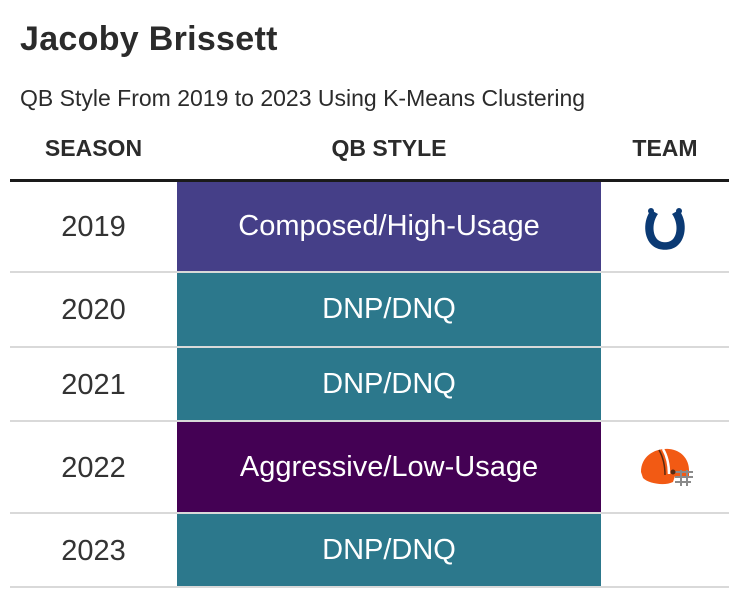  I want to click on season-cell: 2020, so click(93, 310).